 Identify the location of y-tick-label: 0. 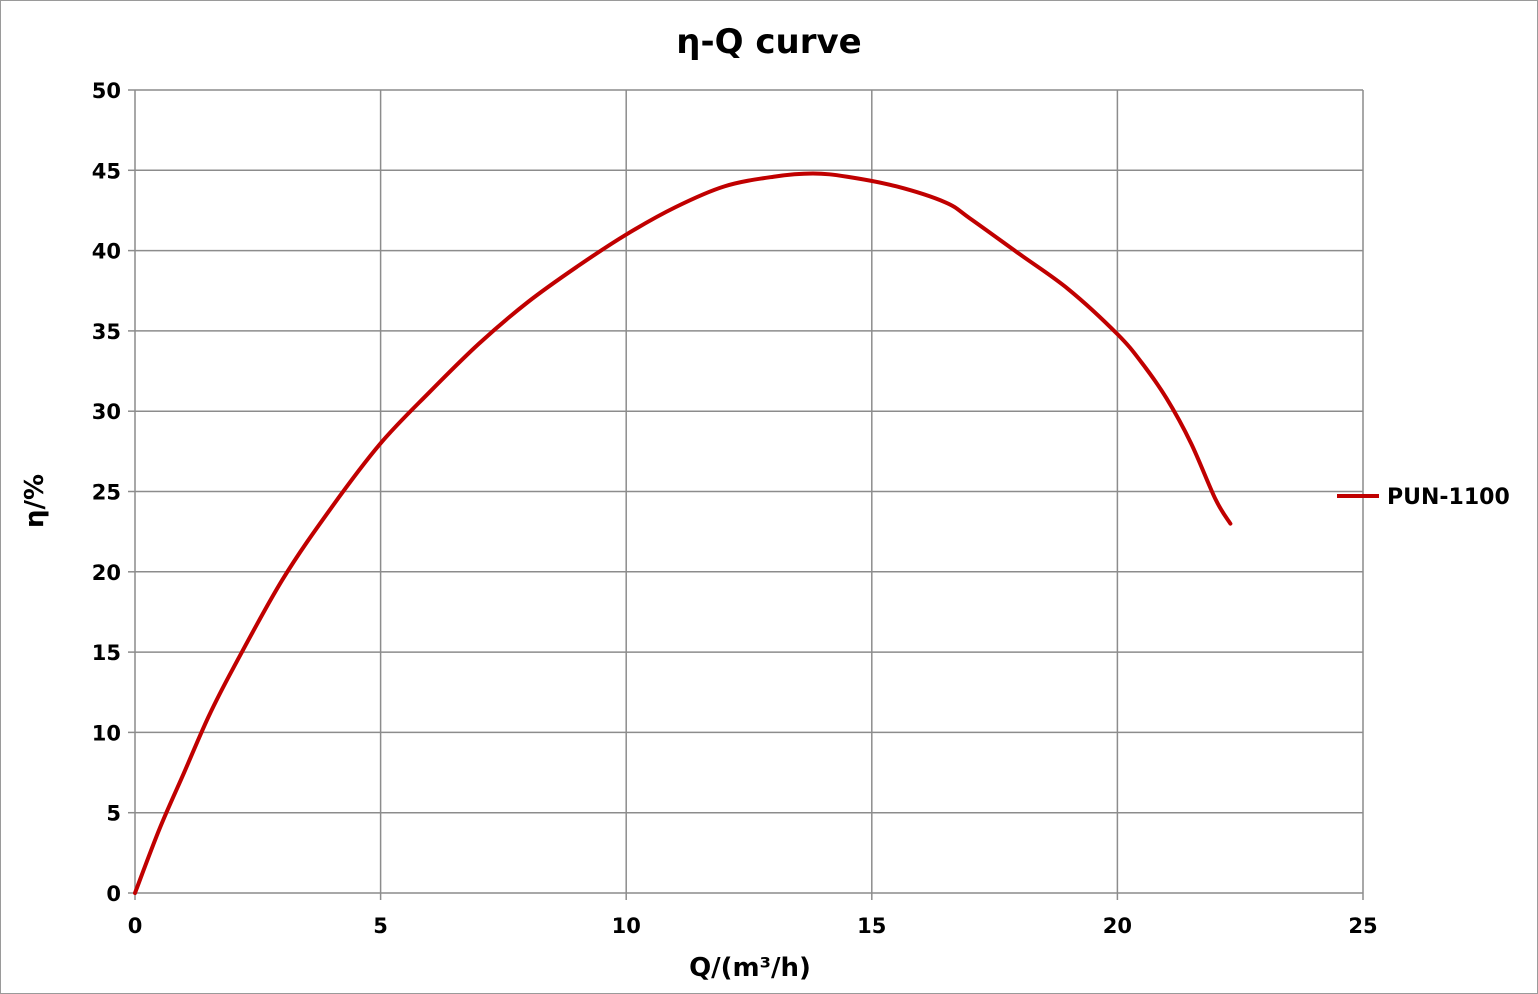
(113, 894).